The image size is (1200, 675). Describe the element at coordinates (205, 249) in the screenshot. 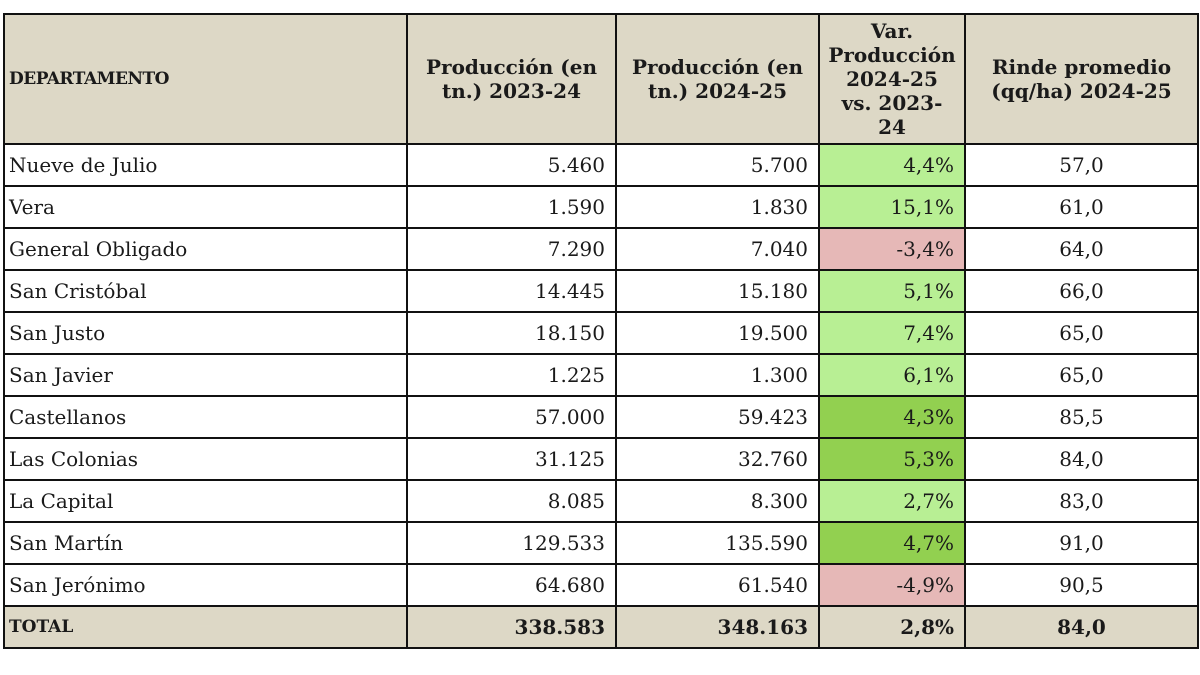

I see `dept-cell: General Obligado` at that location.